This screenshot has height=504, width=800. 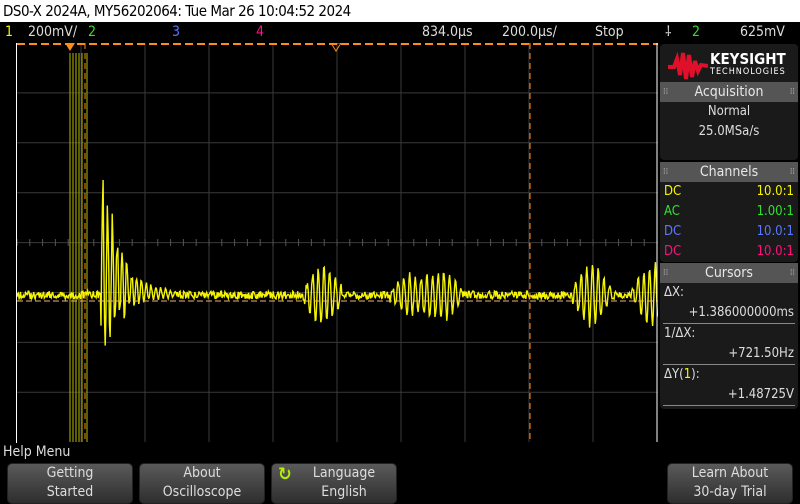 I want to click on timebase: 200.0µs/, so click(x=529, y=32).